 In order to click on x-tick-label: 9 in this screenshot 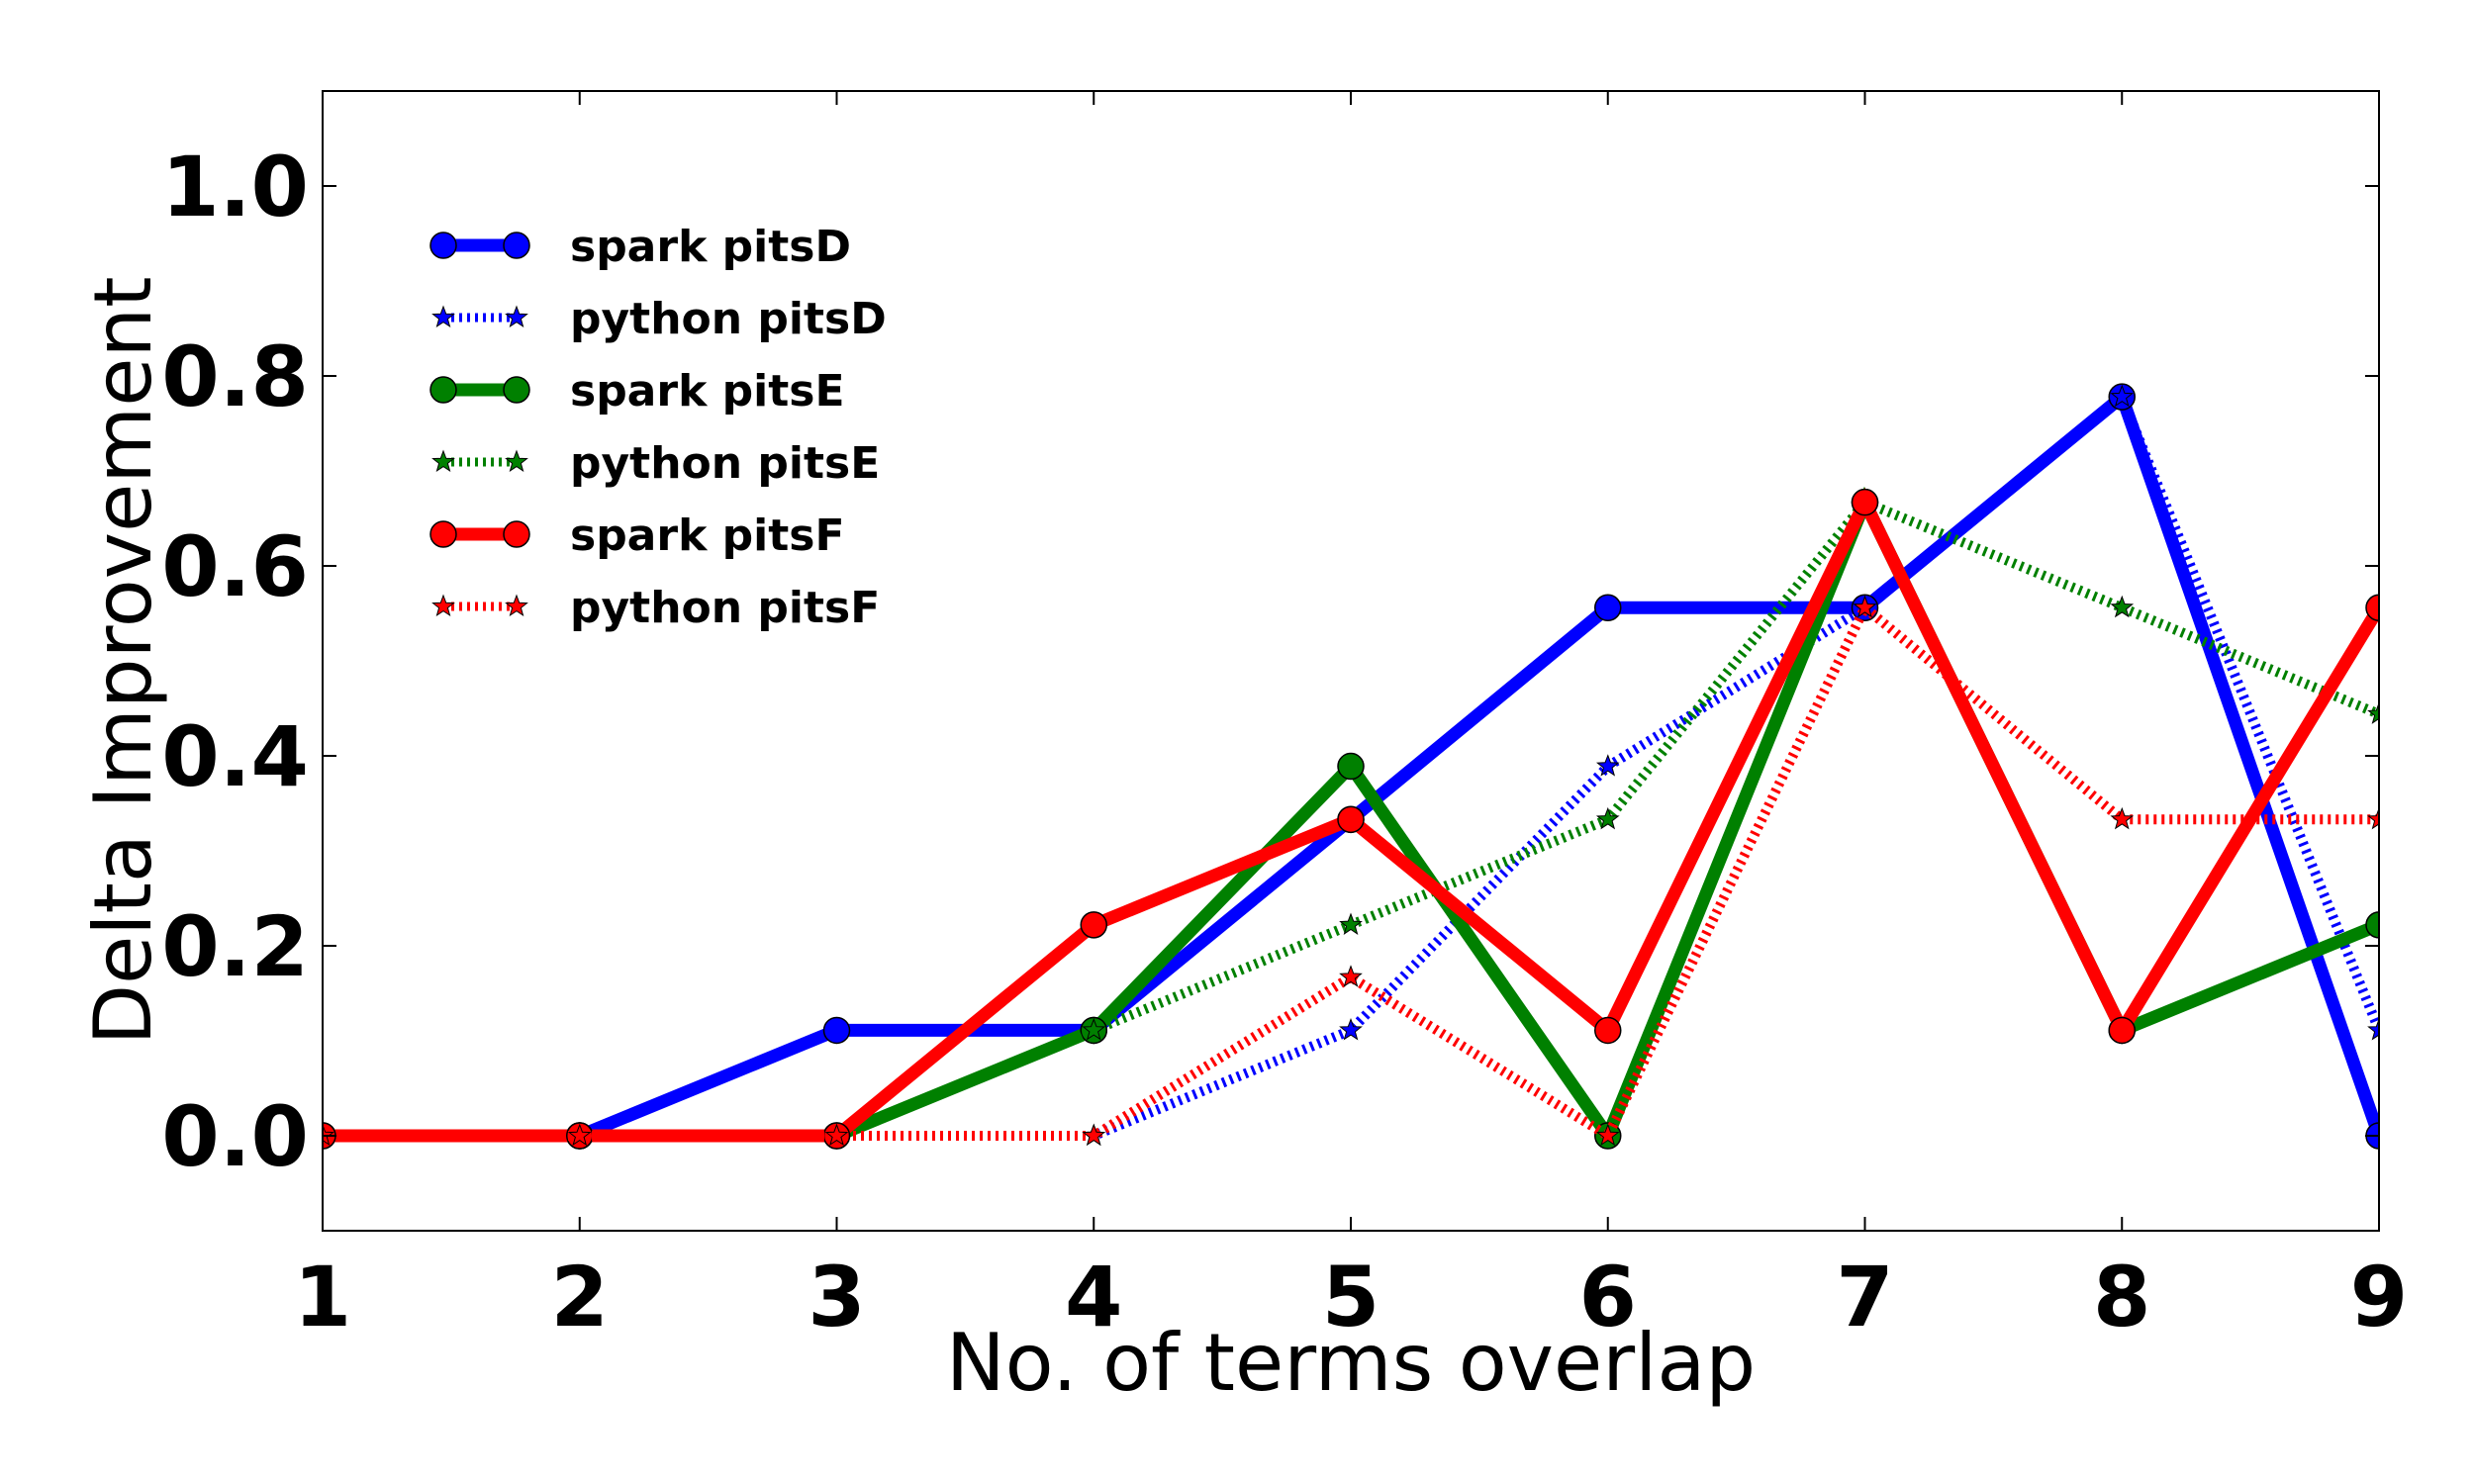, I will do `click(2379, 1297)`.